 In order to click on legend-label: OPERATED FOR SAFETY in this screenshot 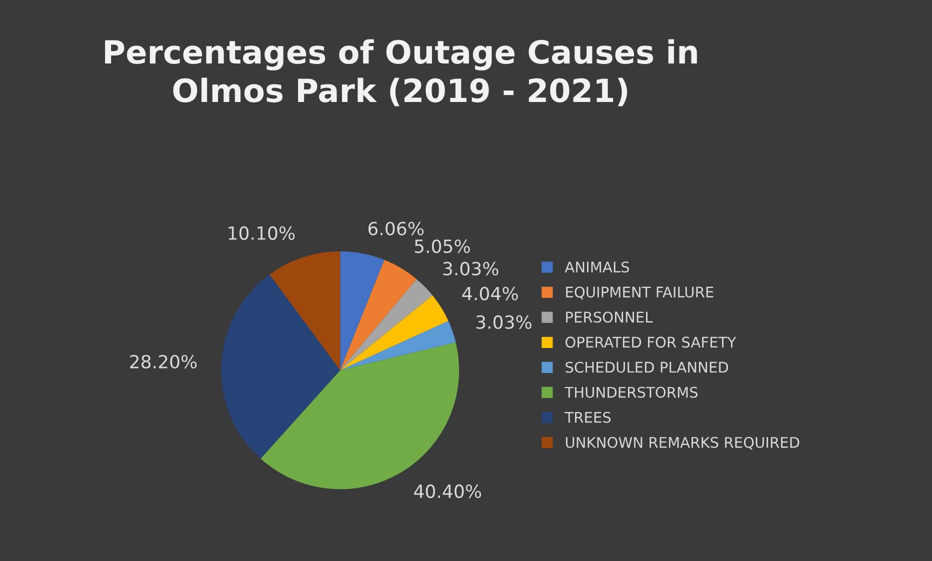, I will do `click(651, 342)`.